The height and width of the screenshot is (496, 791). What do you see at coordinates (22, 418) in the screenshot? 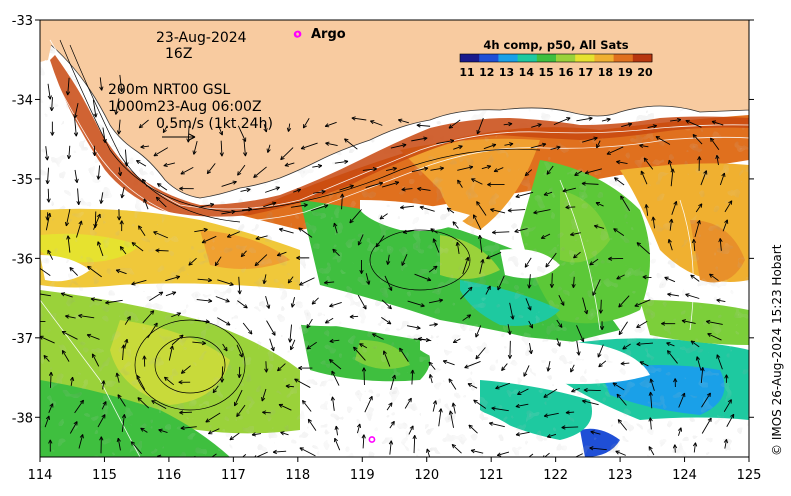
I see `y-tick-label: -38` at bounding box center [22, 418].